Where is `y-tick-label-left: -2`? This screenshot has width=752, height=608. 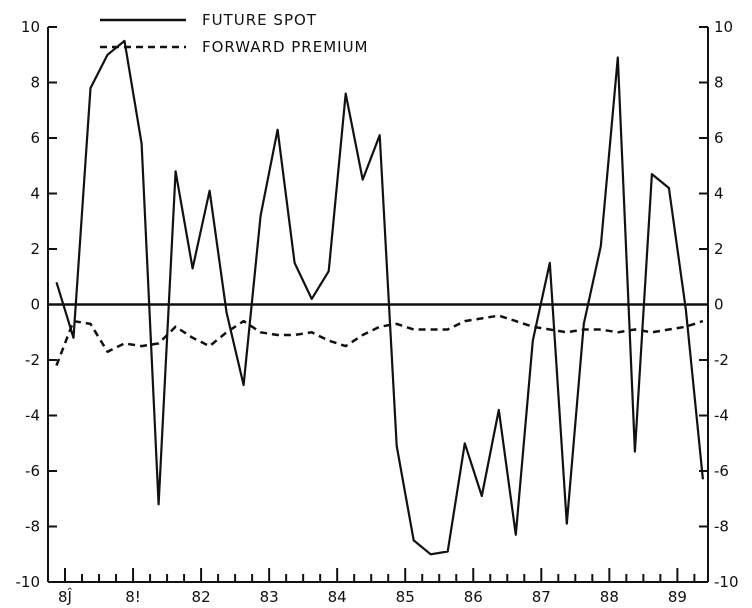
y-tick-label-left: -2 is located at coordinates (32, 360).